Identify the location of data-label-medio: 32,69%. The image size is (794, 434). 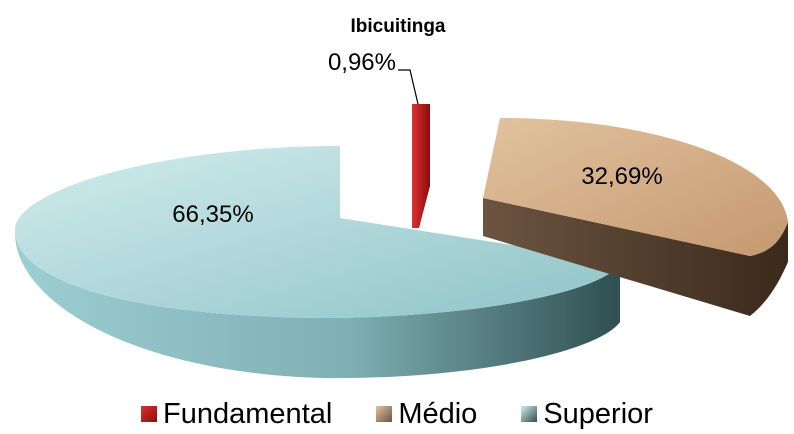
(621, 176).